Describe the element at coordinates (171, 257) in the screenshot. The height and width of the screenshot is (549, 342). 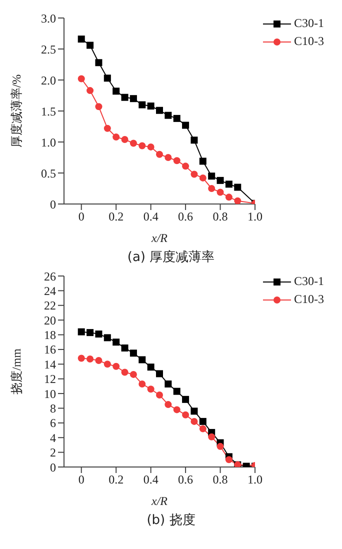
I see `text: (a) 厚度减薄率` at that location.